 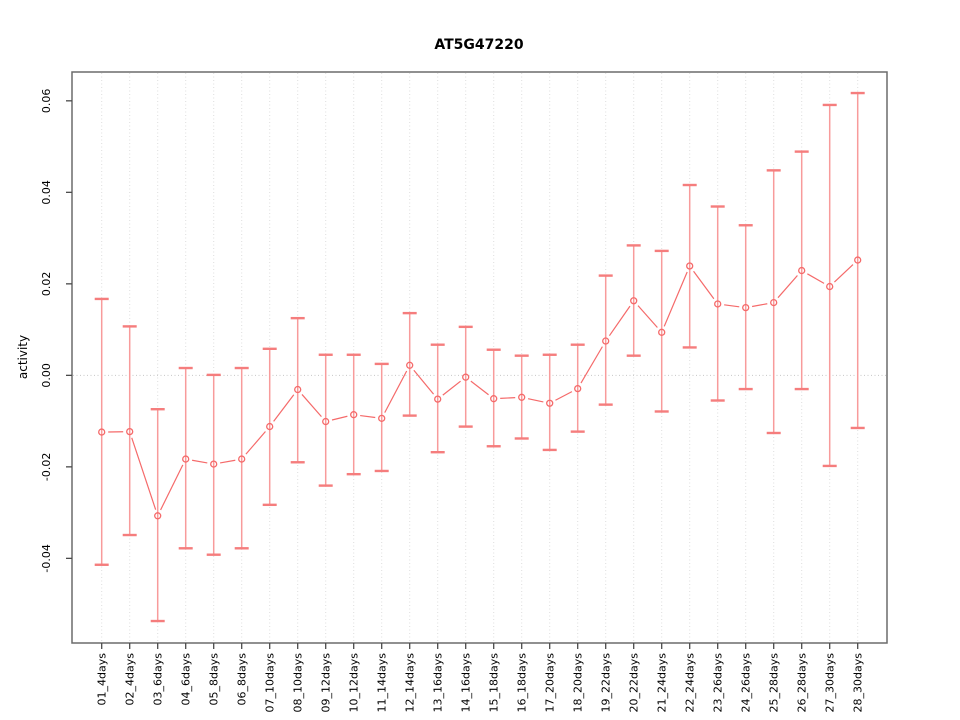 I want to click on x-tick-label: 27_30days, so click(x=830, y=683).